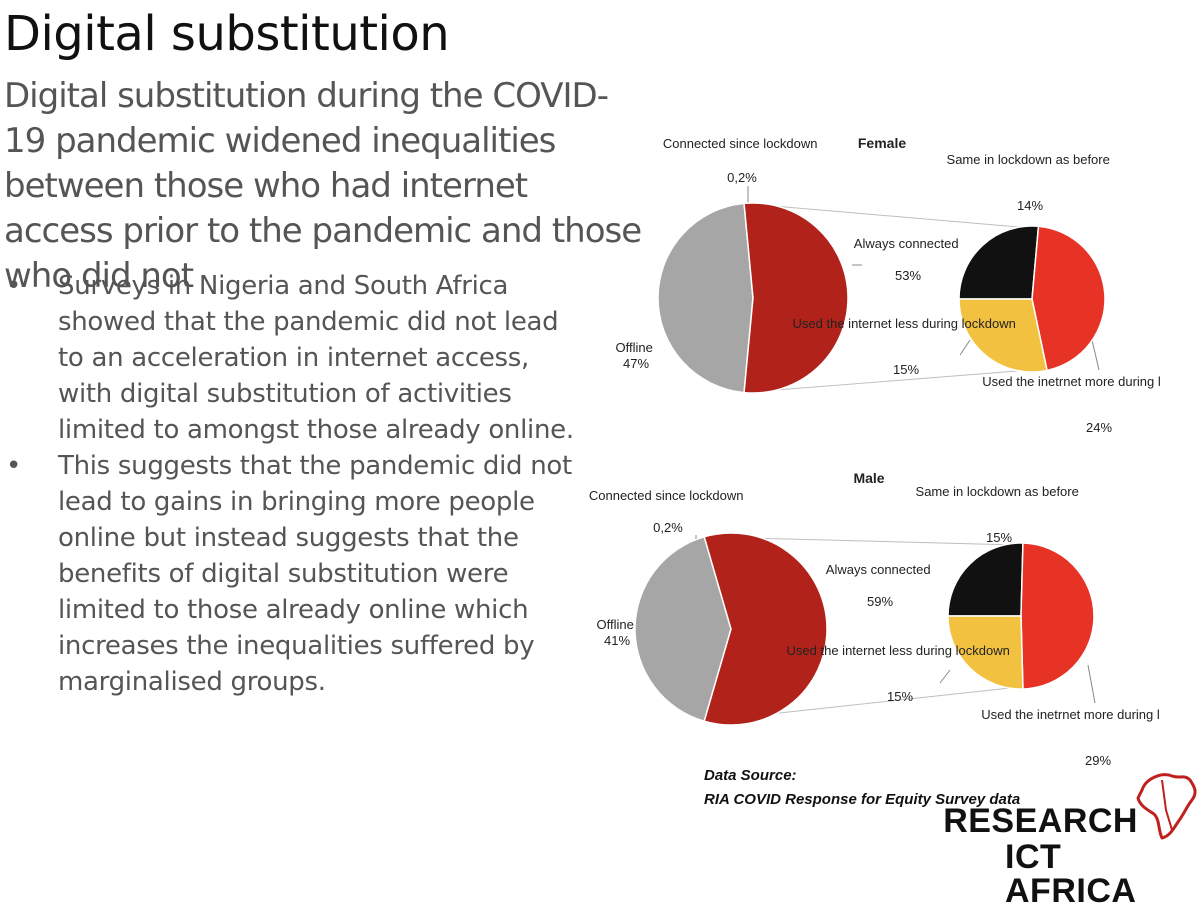 This screenshot has width=1200, height=910. Describe the element at coordinates (1099, 427) in the screenshot. I see `label-more-value: 24%` at that location.